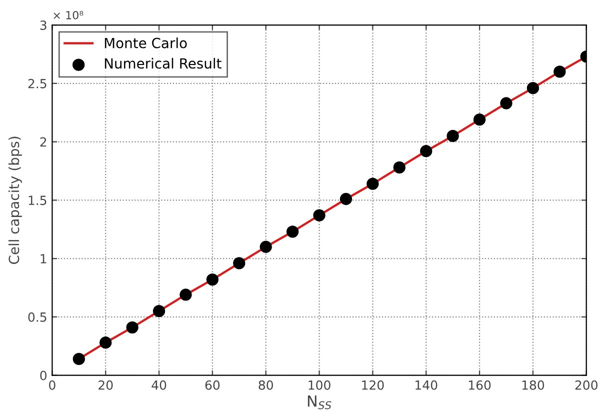  What do you see at coordinates (105, 385) in the screenshot?
I see `x-tick-label: 20` at bounding box center [105, 385].